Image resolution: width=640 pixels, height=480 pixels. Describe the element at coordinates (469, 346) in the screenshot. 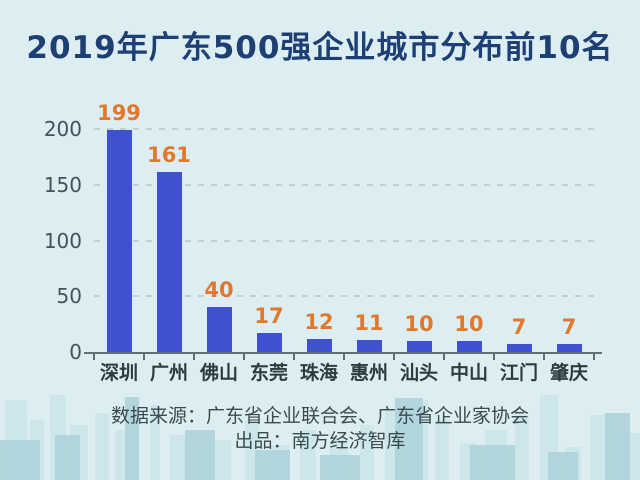

I see `bar-中山` at that location.